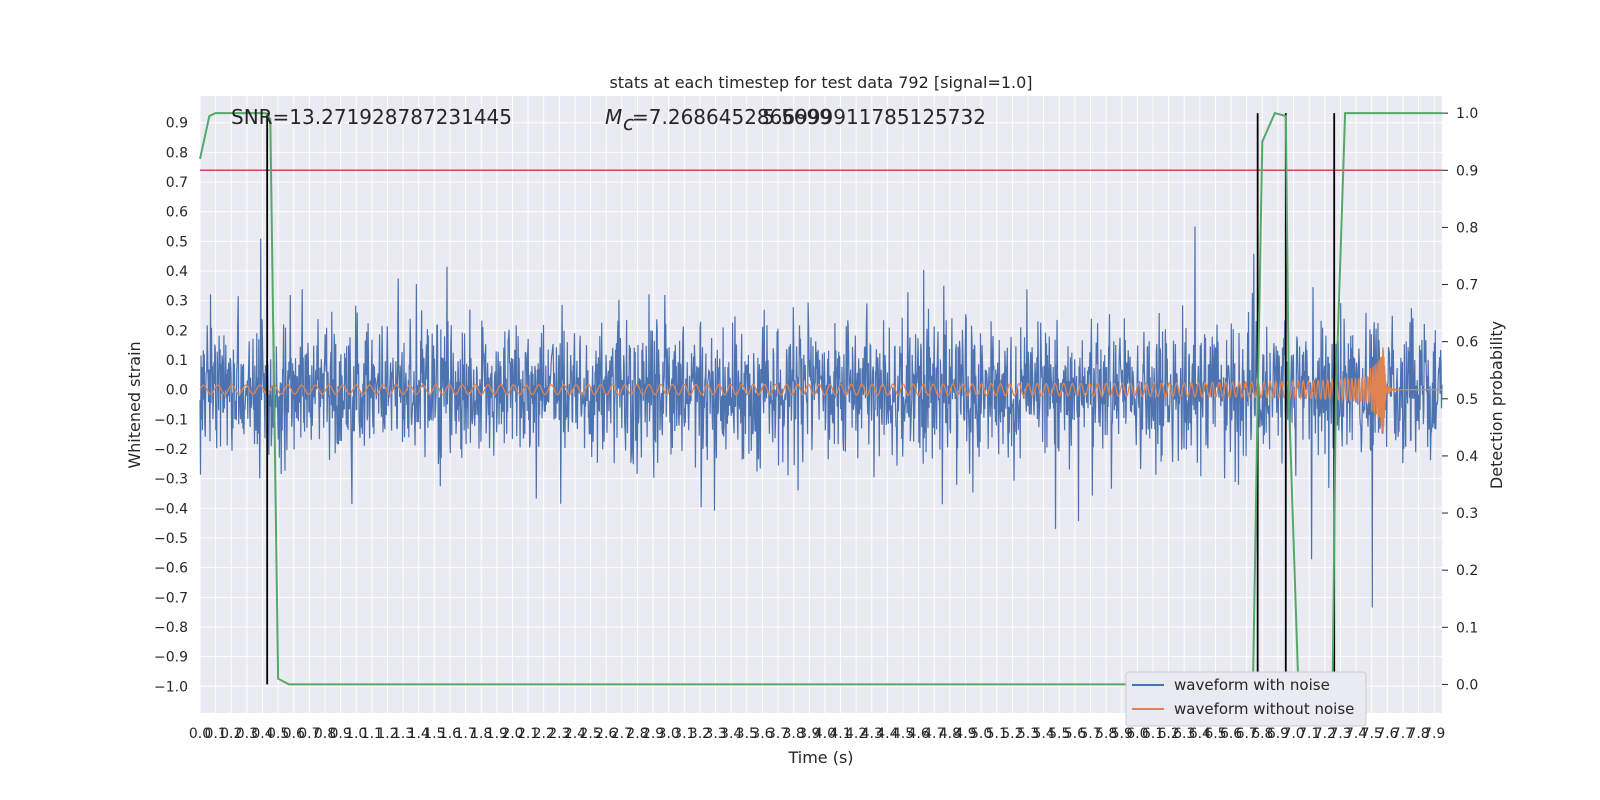 This screenshot has height=800, width=1600. Describe the element at coordinates (171, 420) in the screenshot. I see `y-tick-label: −0.1` at that location.